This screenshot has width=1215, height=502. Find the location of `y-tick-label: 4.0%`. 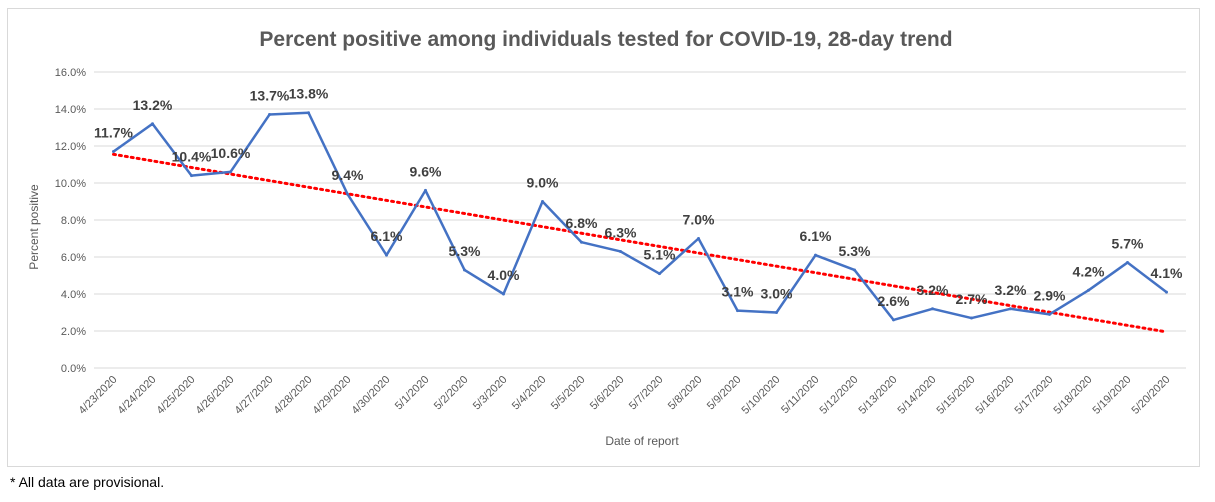

y-tick-label: 4.0% is located at coordinates (73, 295).